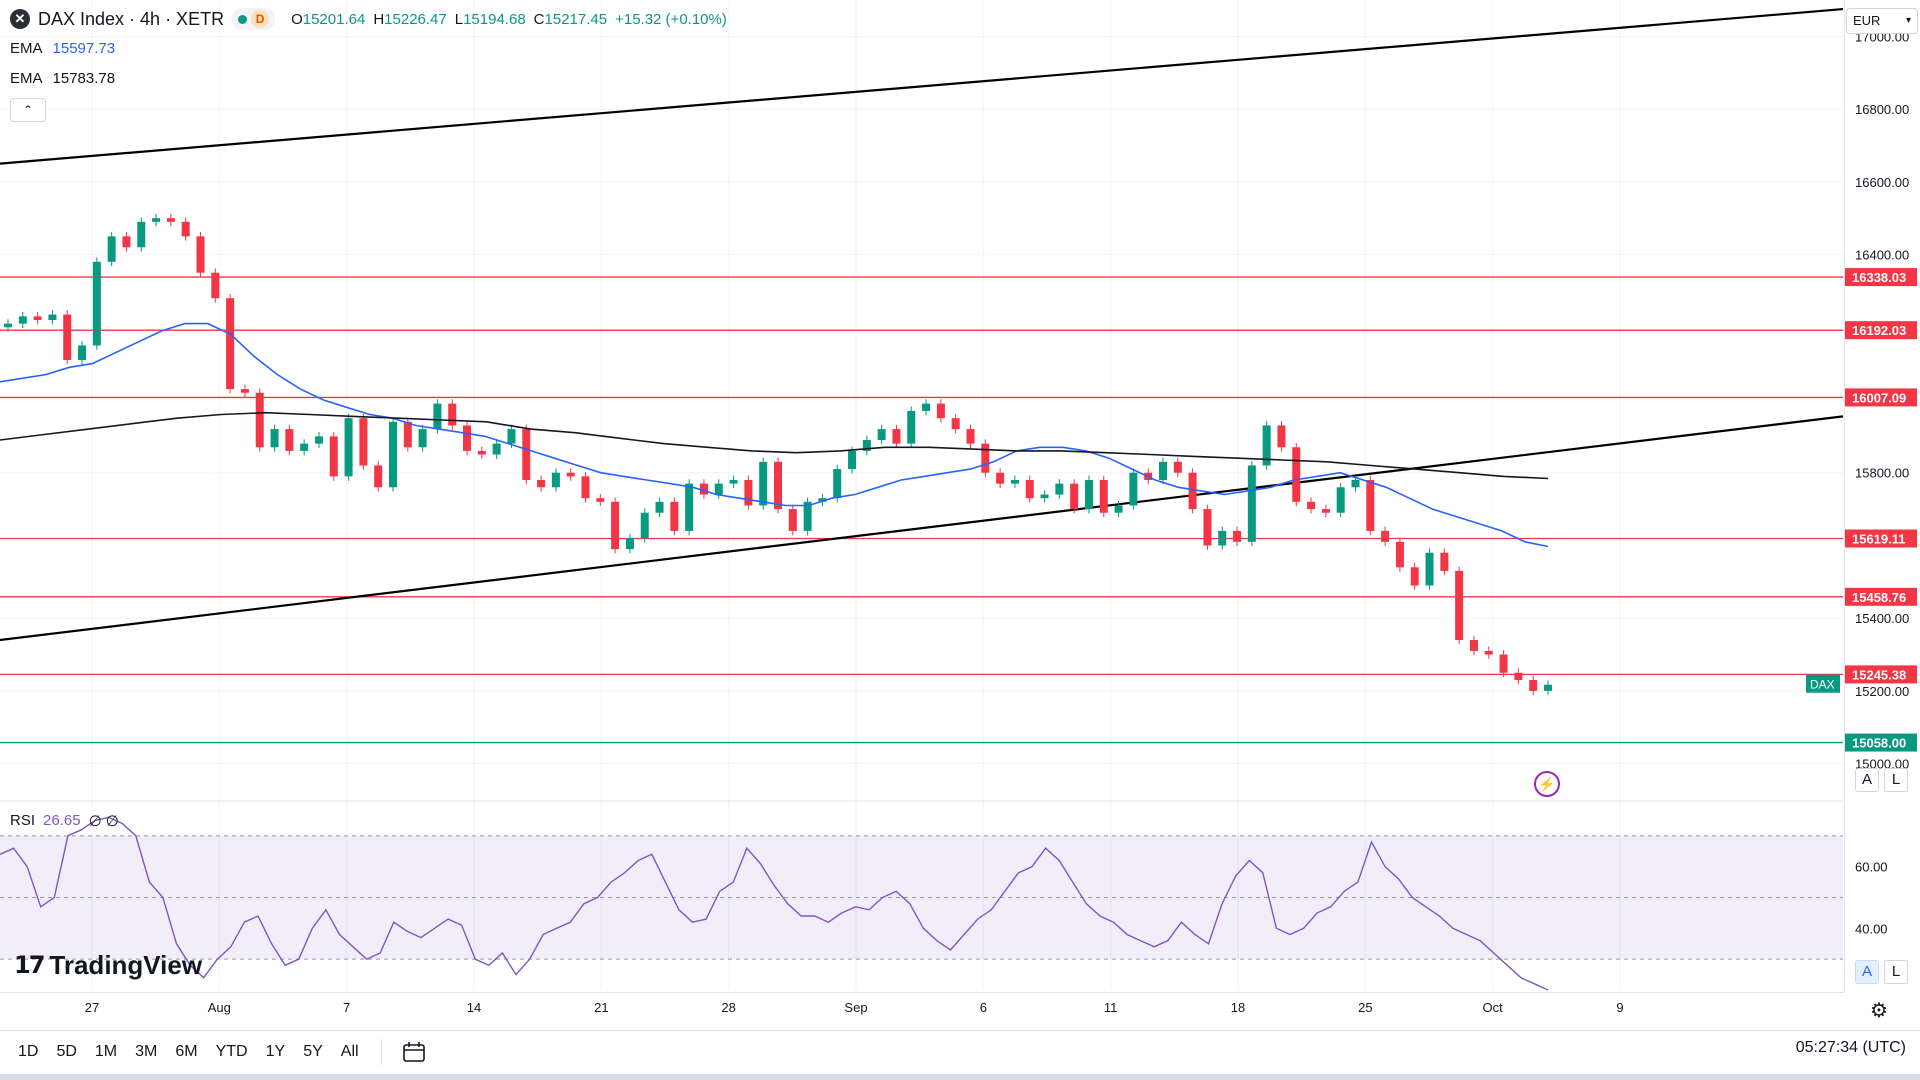  What do you see at coordinates (131, 18) in the screenshot?
I see `symbol-title: DAX Index · 4h · XETR` at bounding box center [131, 18].